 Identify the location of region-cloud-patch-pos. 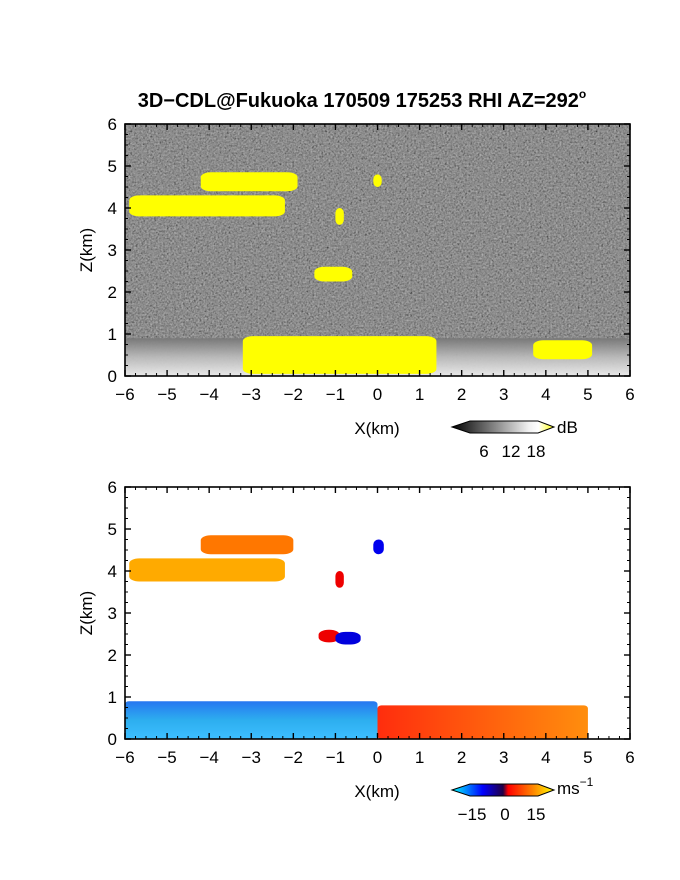
(329, 636).